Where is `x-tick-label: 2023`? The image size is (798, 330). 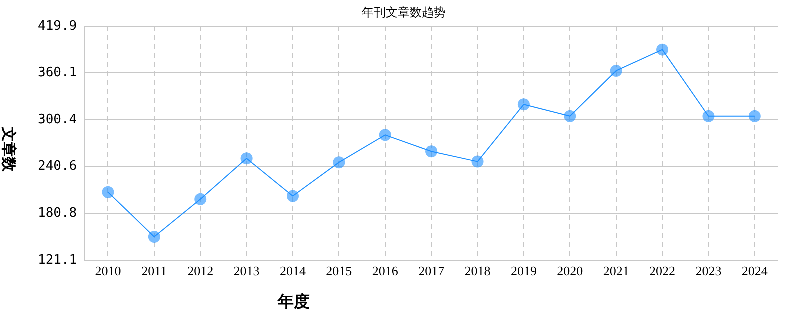 x-tick-label: 2023 is located at coordinates (709, 271).